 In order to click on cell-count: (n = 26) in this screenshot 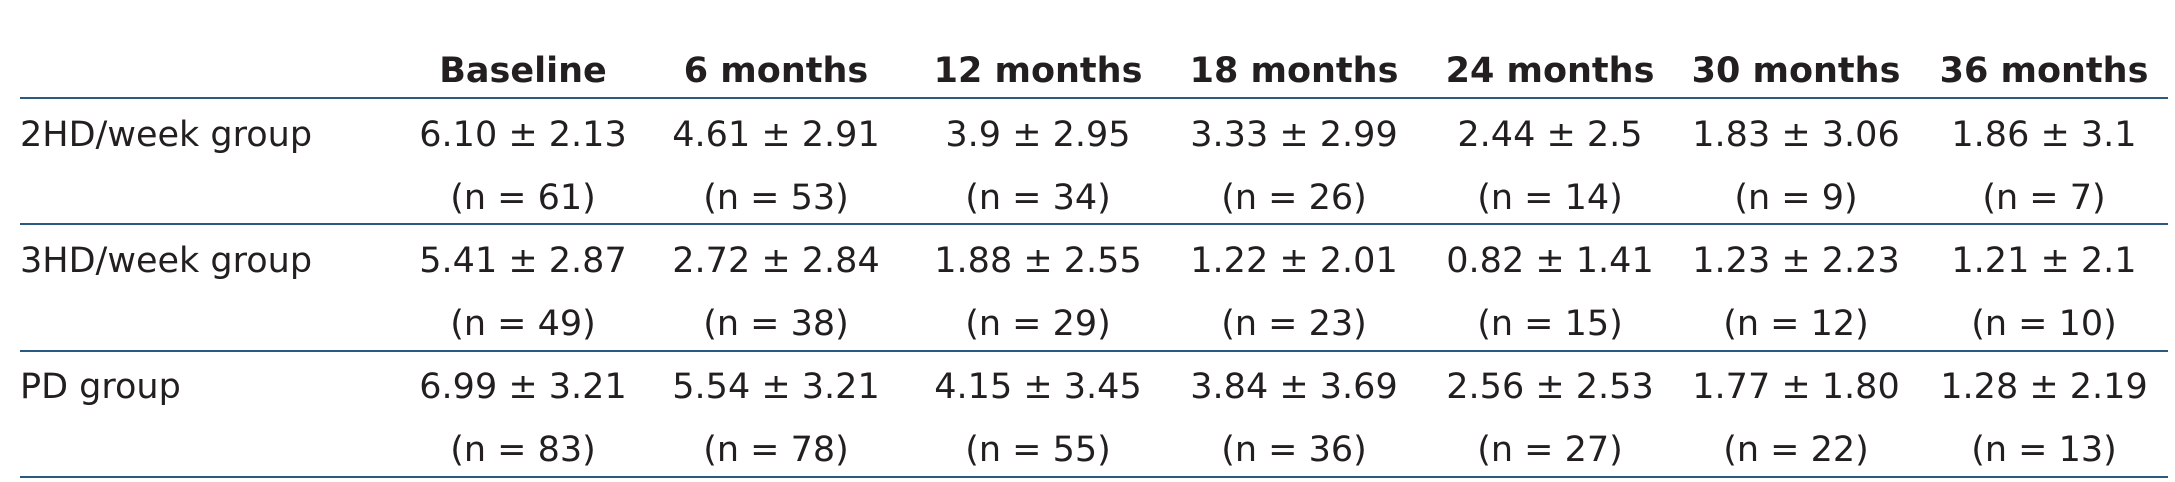, I will do `click(1294, 198)`.